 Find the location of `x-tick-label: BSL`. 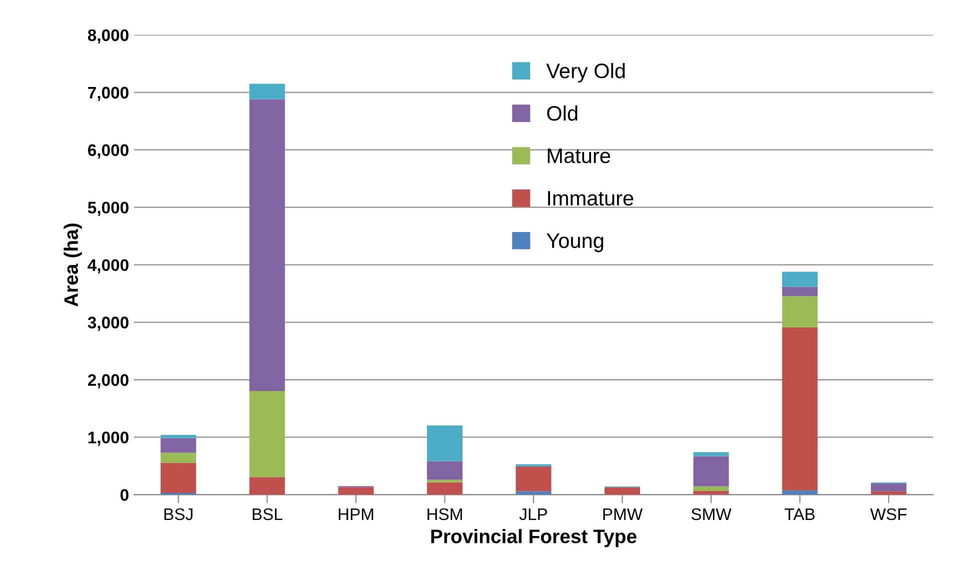

x-tick-label: BSL is located at coordinates (267, 514).